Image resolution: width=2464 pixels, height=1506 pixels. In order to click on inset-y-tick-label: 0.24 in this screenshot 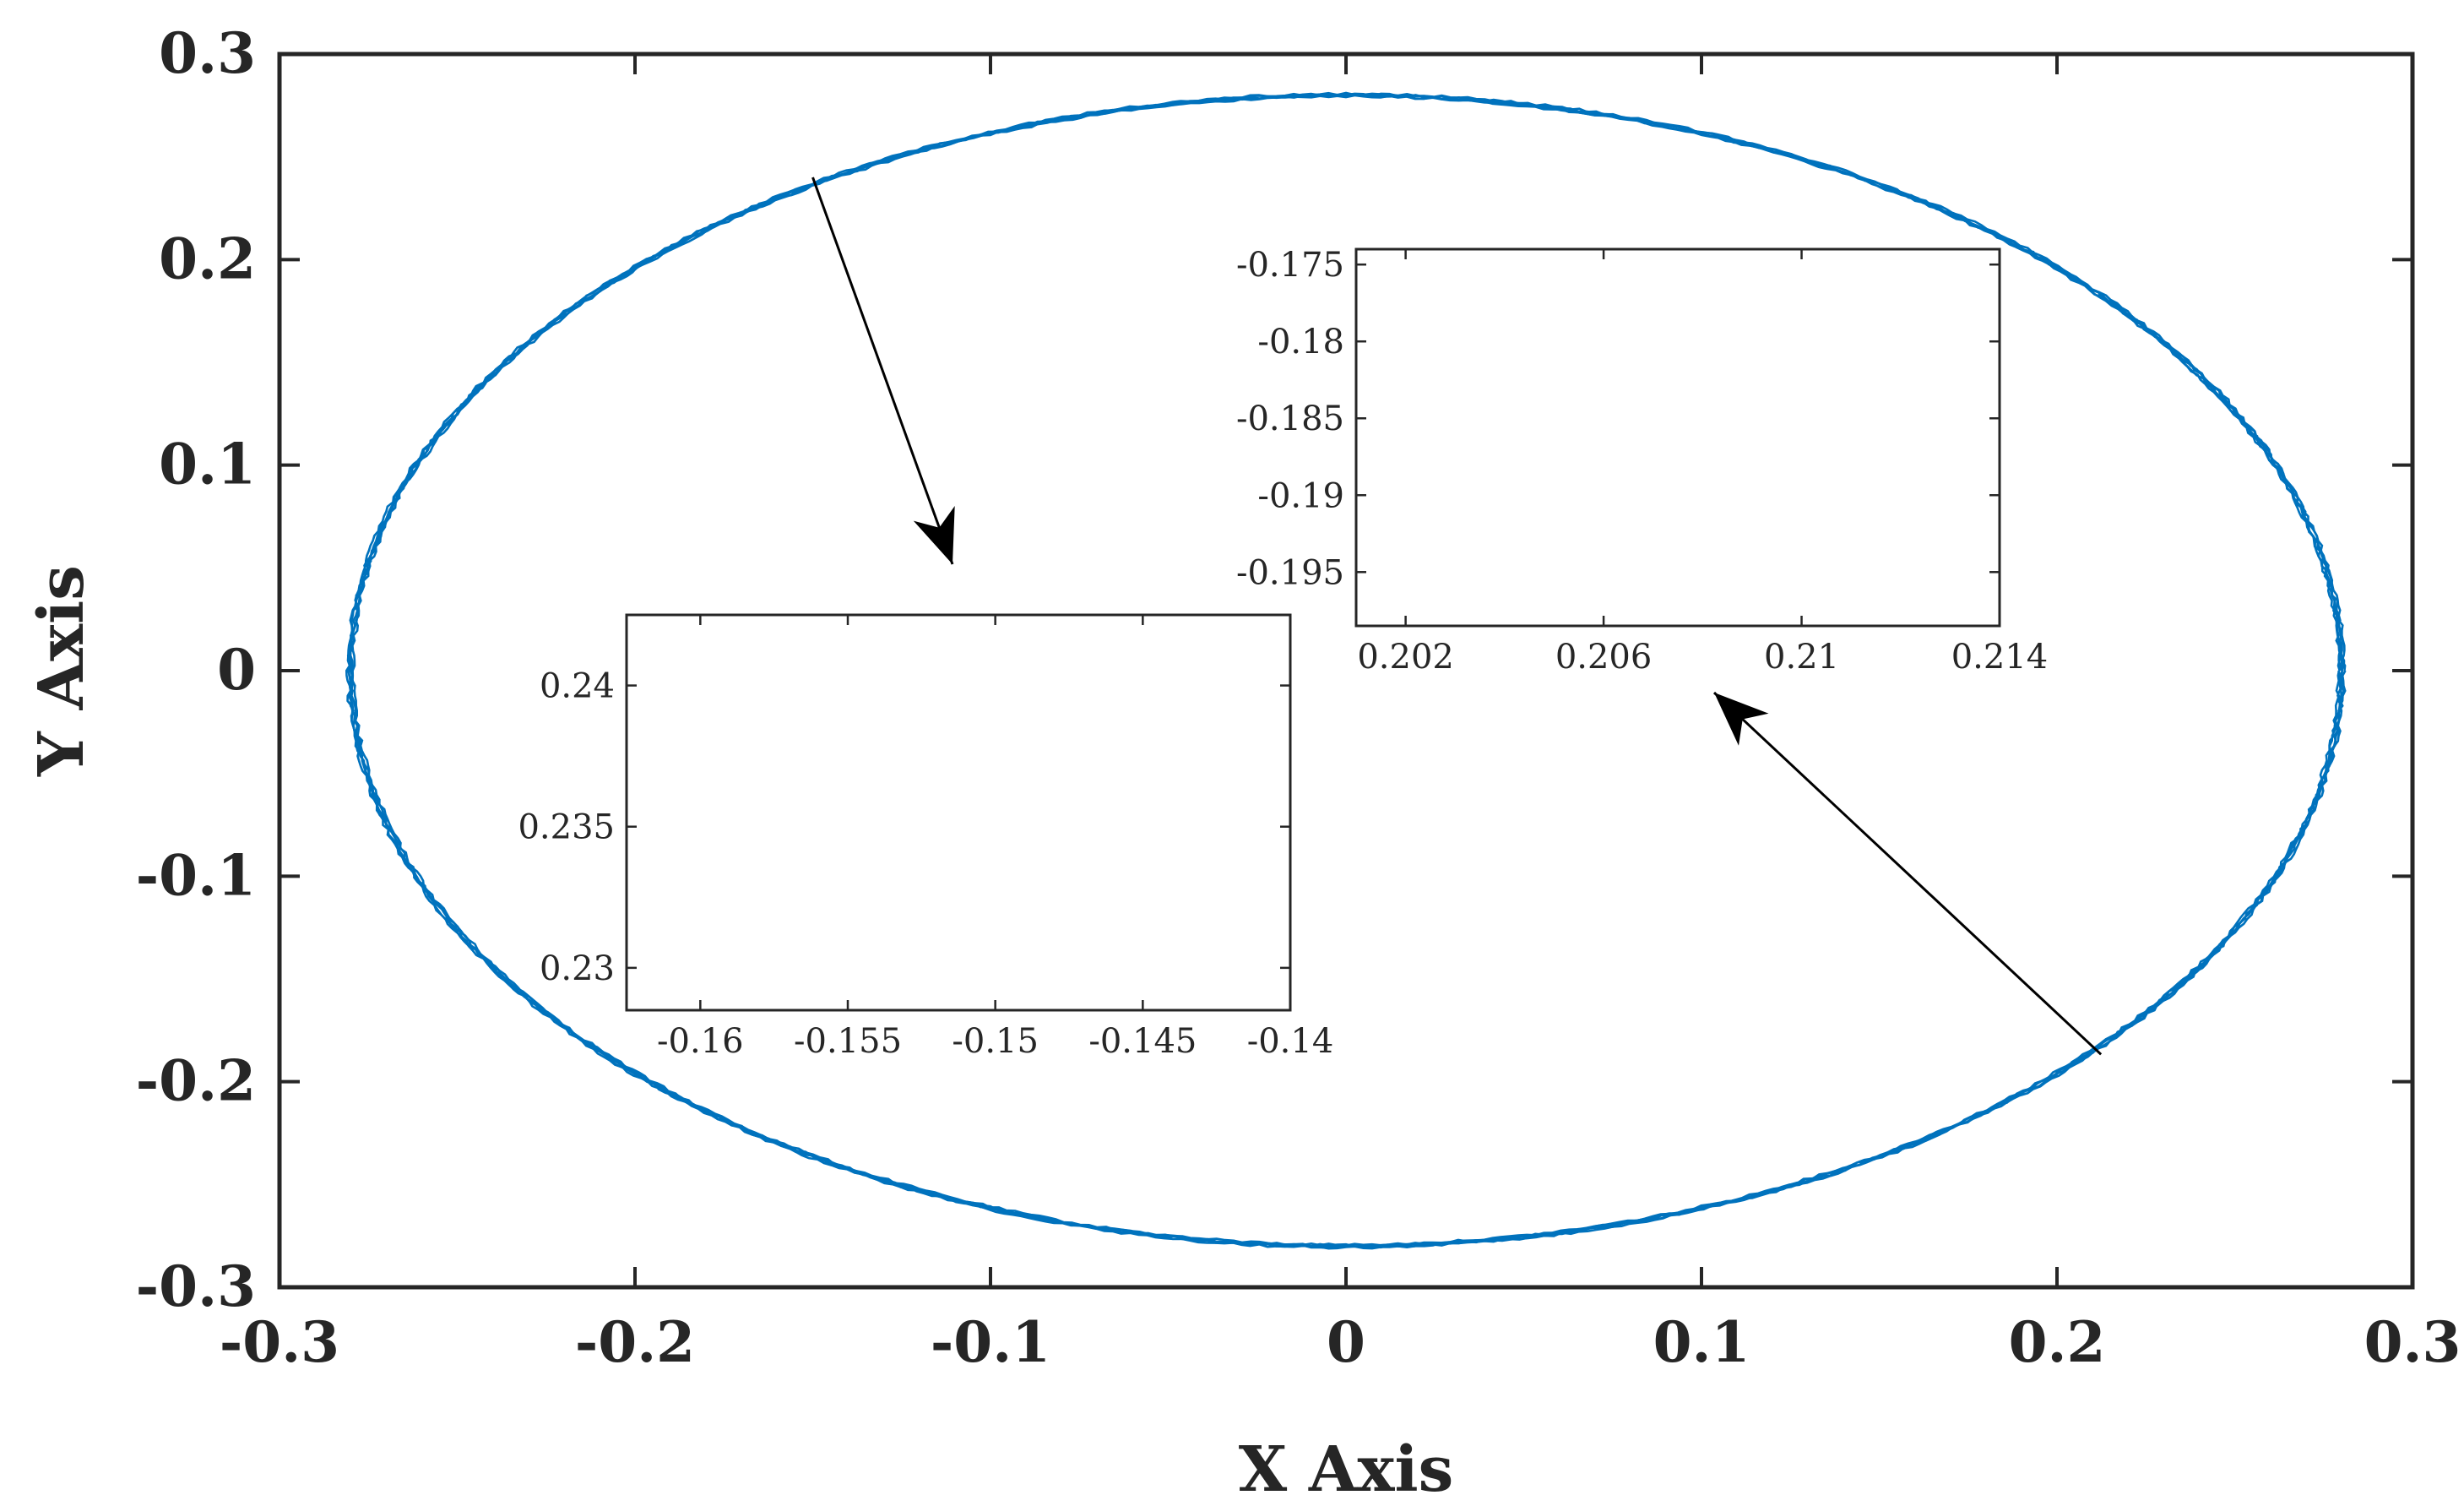, I will do `click(577, 686)`.